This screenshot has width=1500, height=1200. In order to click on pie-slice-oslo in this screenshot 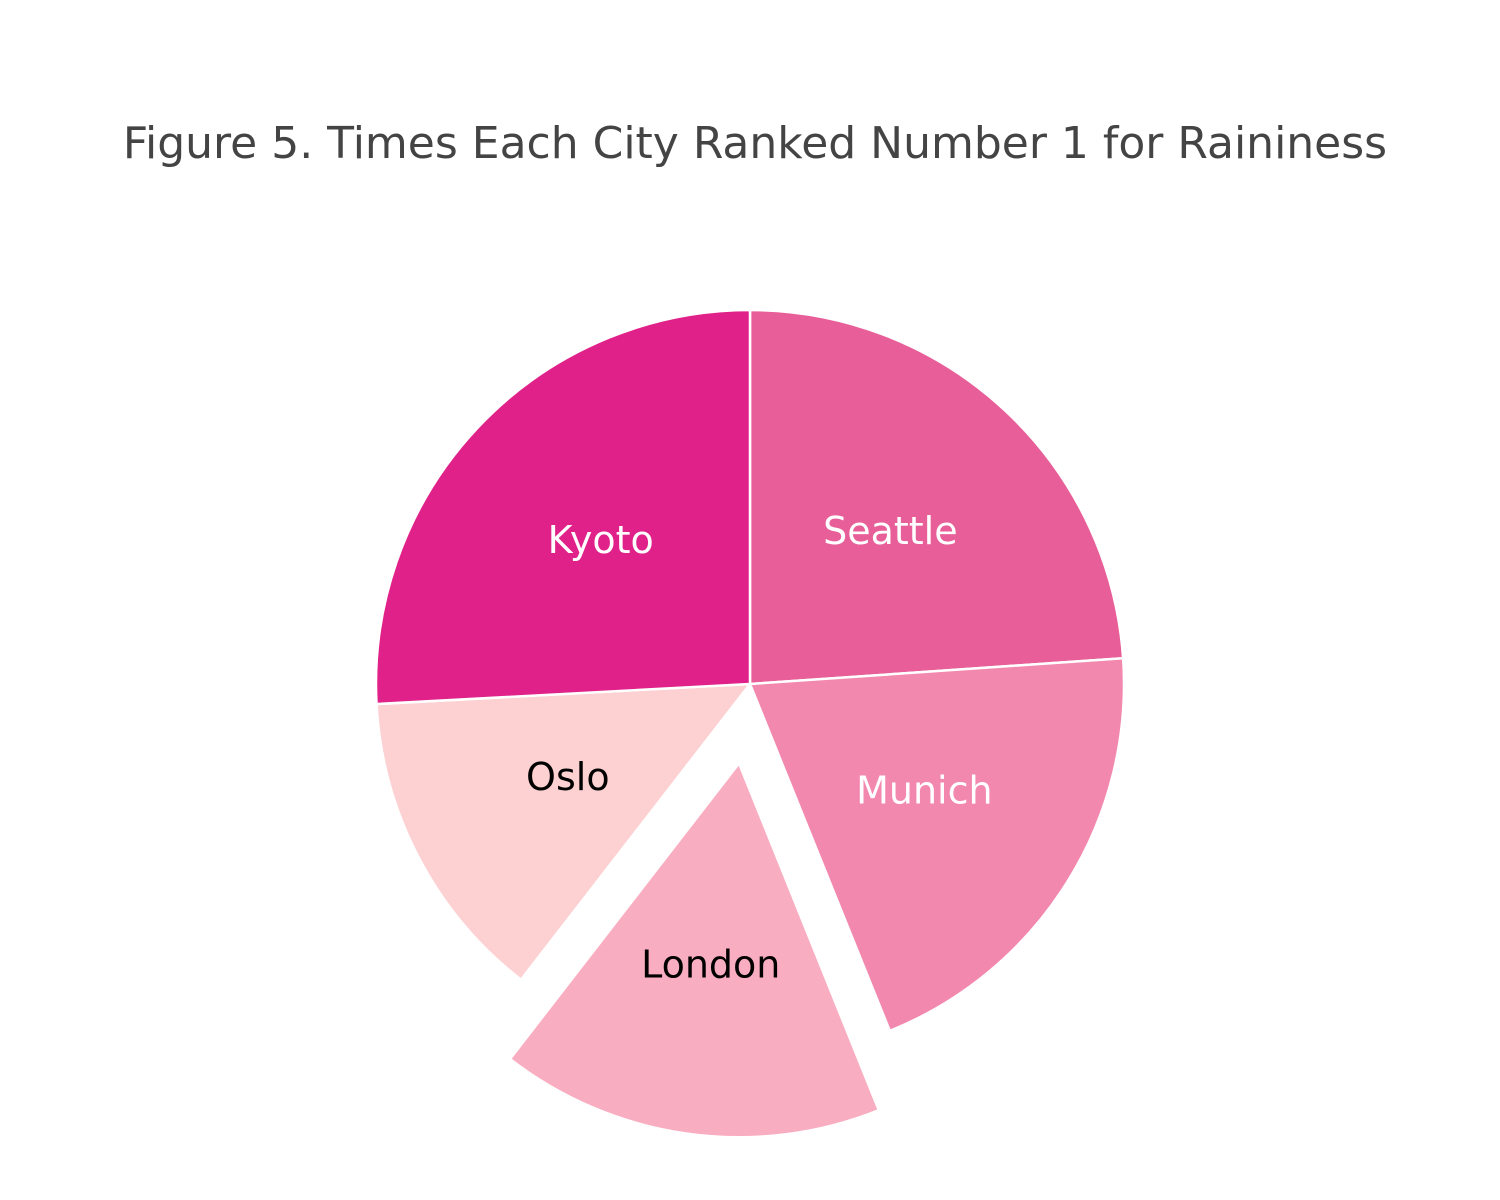, I will do `click(563, 831)`.